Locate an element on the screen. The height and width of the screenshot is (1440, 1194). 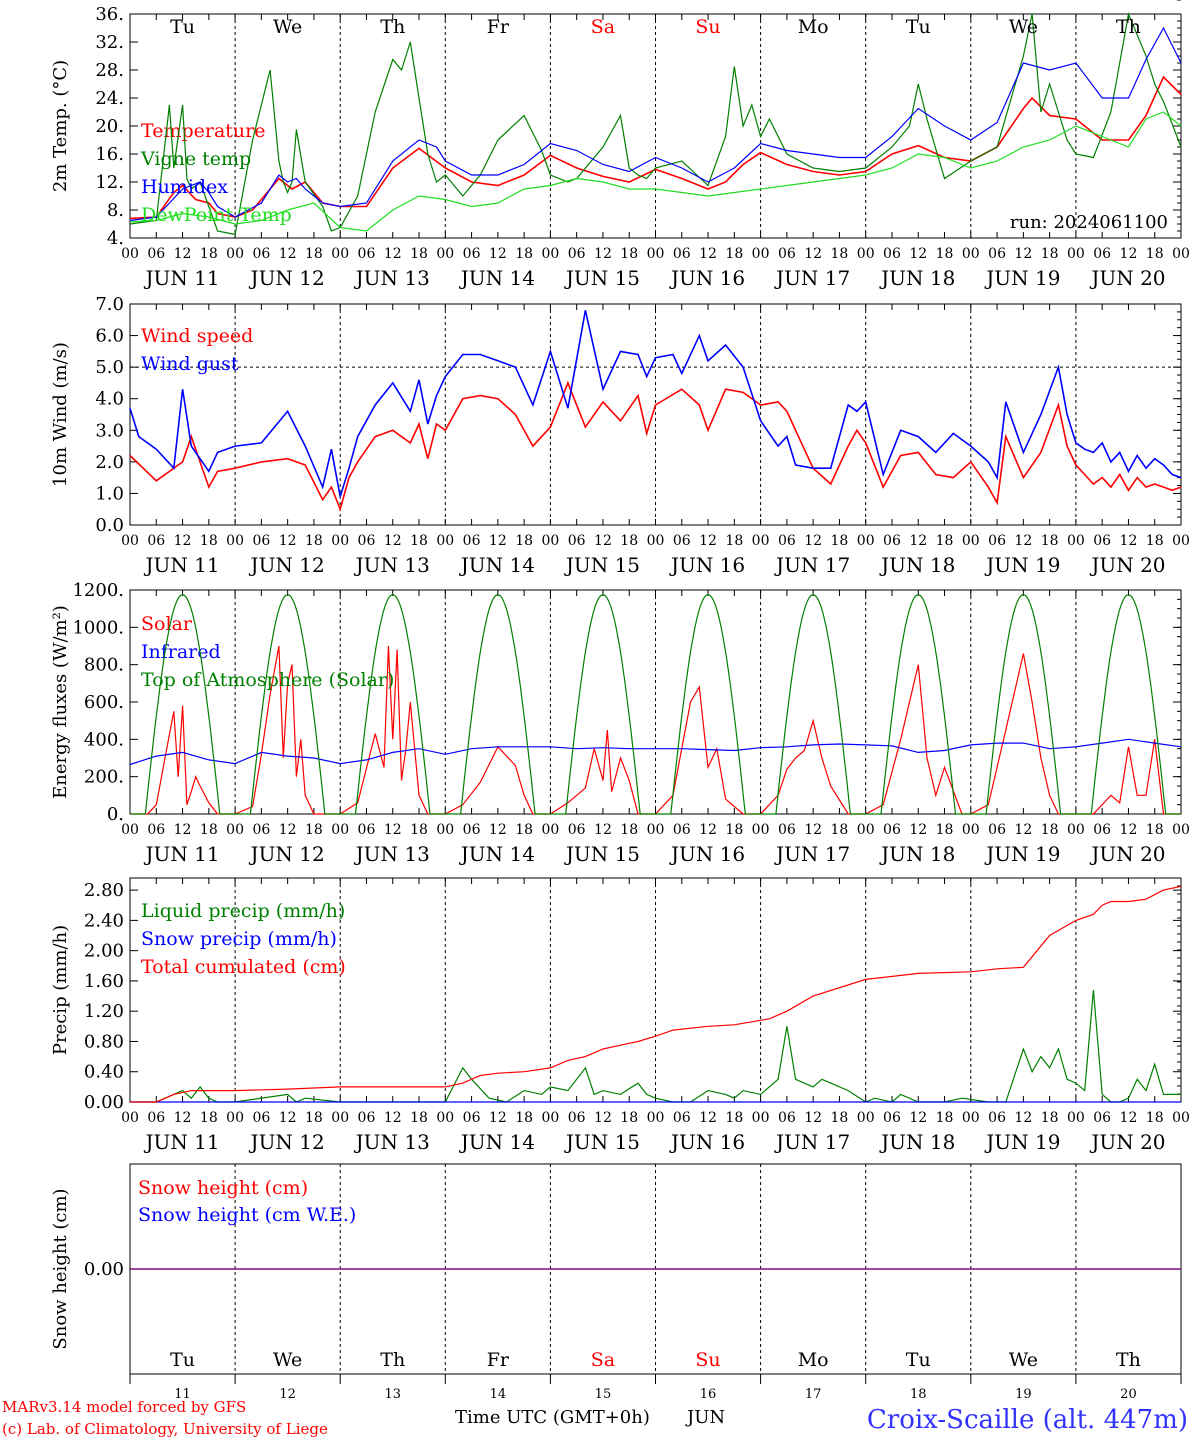
day-number-label: 19 is located at coordinates (1023, 1394).